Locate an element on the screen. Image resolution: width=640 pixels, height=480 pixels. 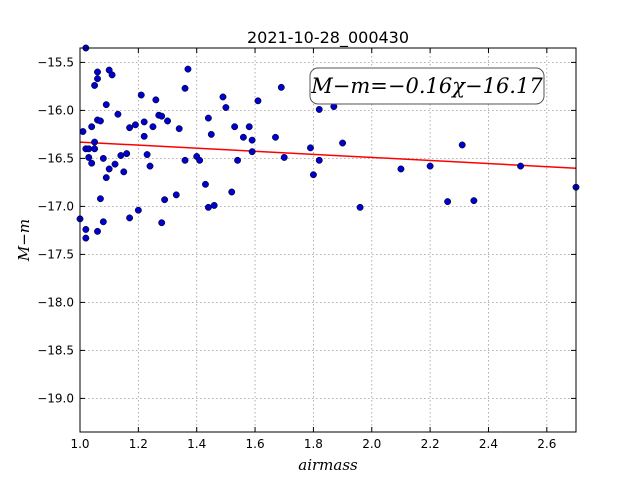
x-tick-label: 1.0 is located at coordinates (79, 444).